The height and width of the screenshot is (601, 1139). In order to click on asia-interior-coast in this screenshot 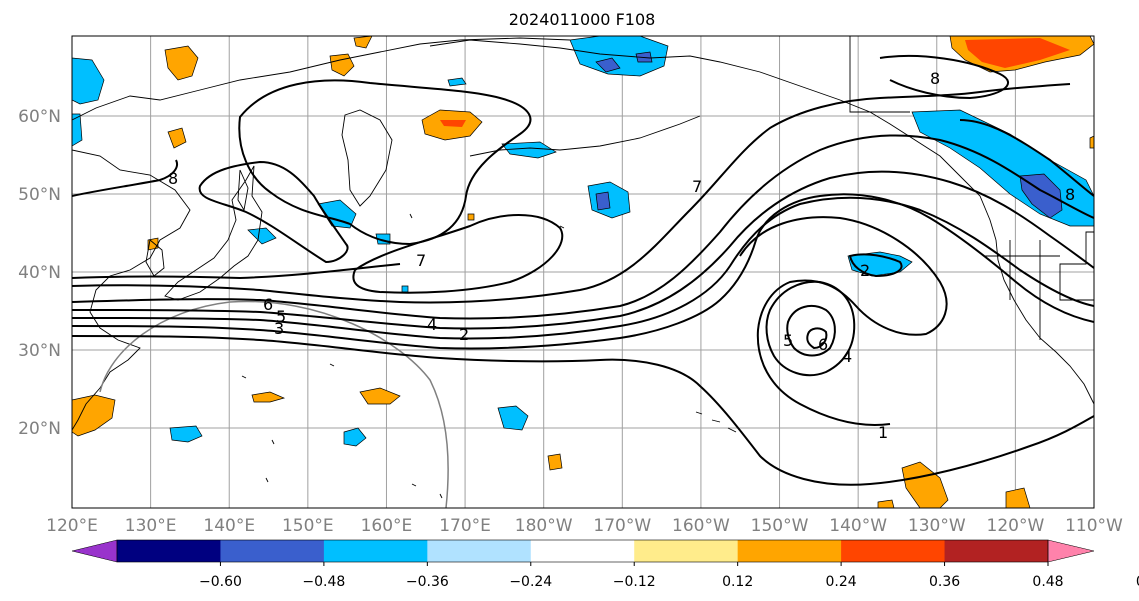, I will do `click(321, 79)`.